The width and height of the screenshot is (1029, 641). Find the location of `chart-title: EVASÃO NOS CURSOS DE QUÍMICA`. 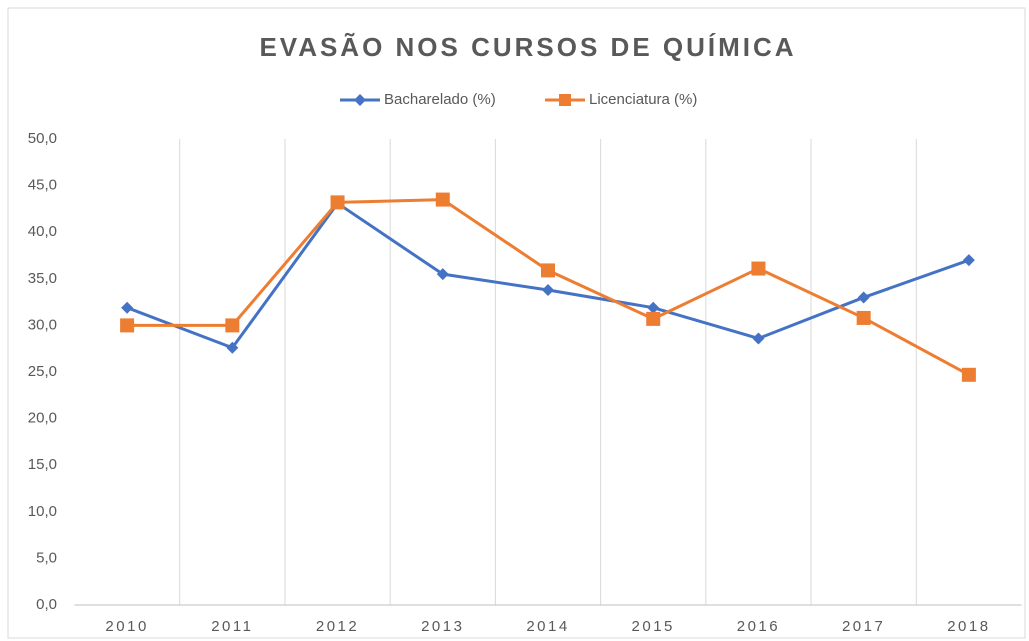

chart-title: EVASÃO NOS CURSOS DE QUÍMICA is located at coordinates (527, 47).